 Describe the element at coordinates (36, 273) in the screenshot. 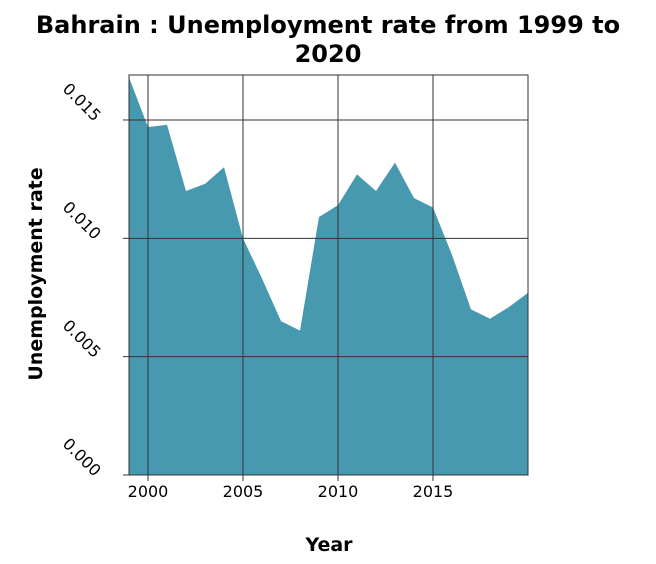

I see `y-axis-label: Unemployment rate` at that location.